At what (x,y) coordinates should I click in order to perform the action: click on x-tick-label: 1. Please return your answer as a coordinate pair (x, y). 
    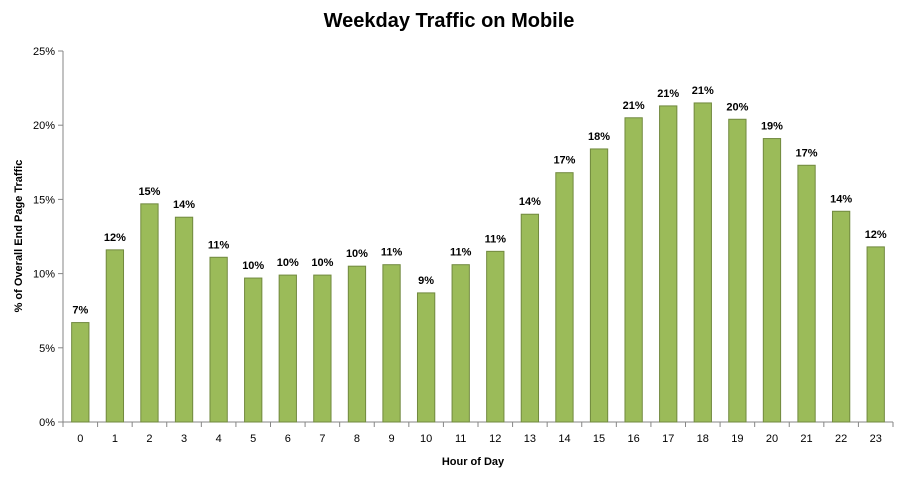
    Looking at the image, I should click on (115, 439).